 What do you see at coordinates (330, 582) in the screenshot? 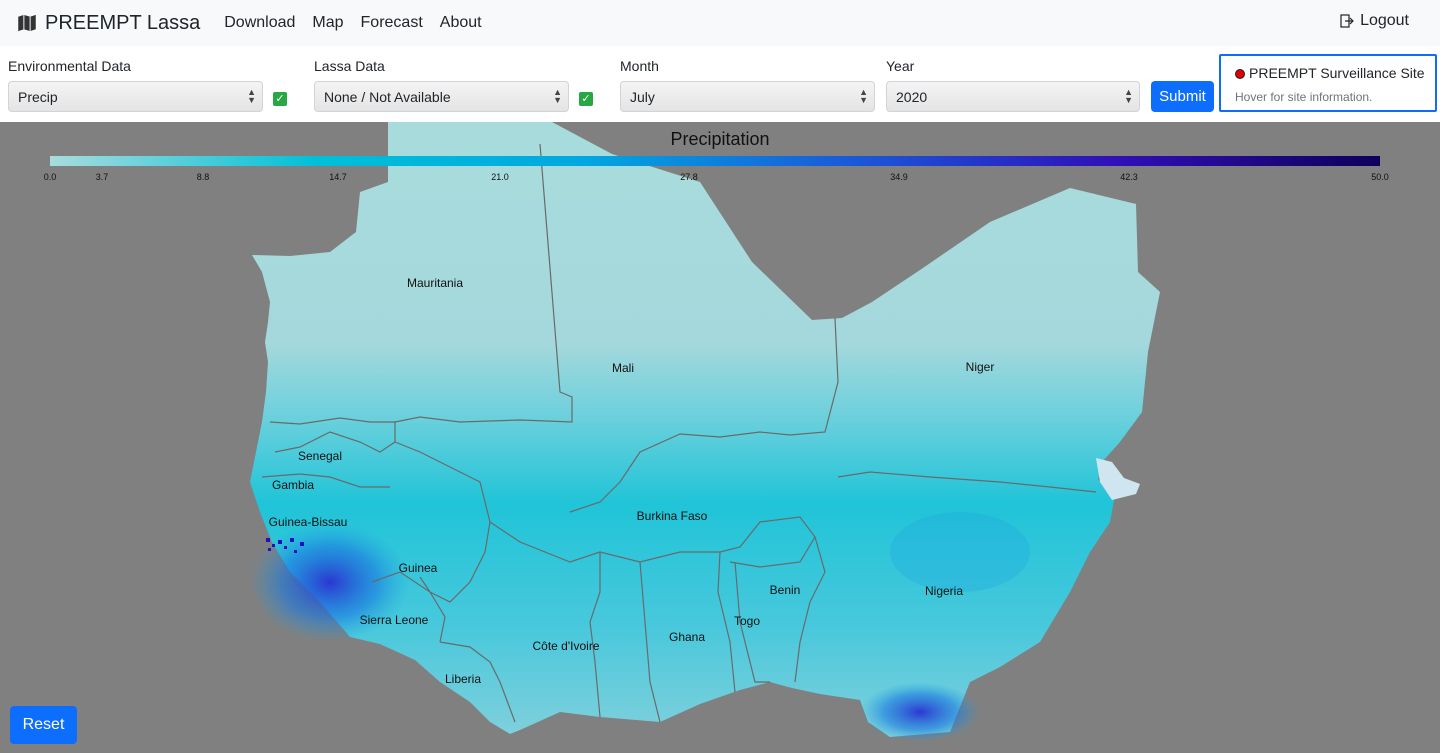
I see `heavy-rain-zone-guinea-coast` at bounding box center [330, 582].